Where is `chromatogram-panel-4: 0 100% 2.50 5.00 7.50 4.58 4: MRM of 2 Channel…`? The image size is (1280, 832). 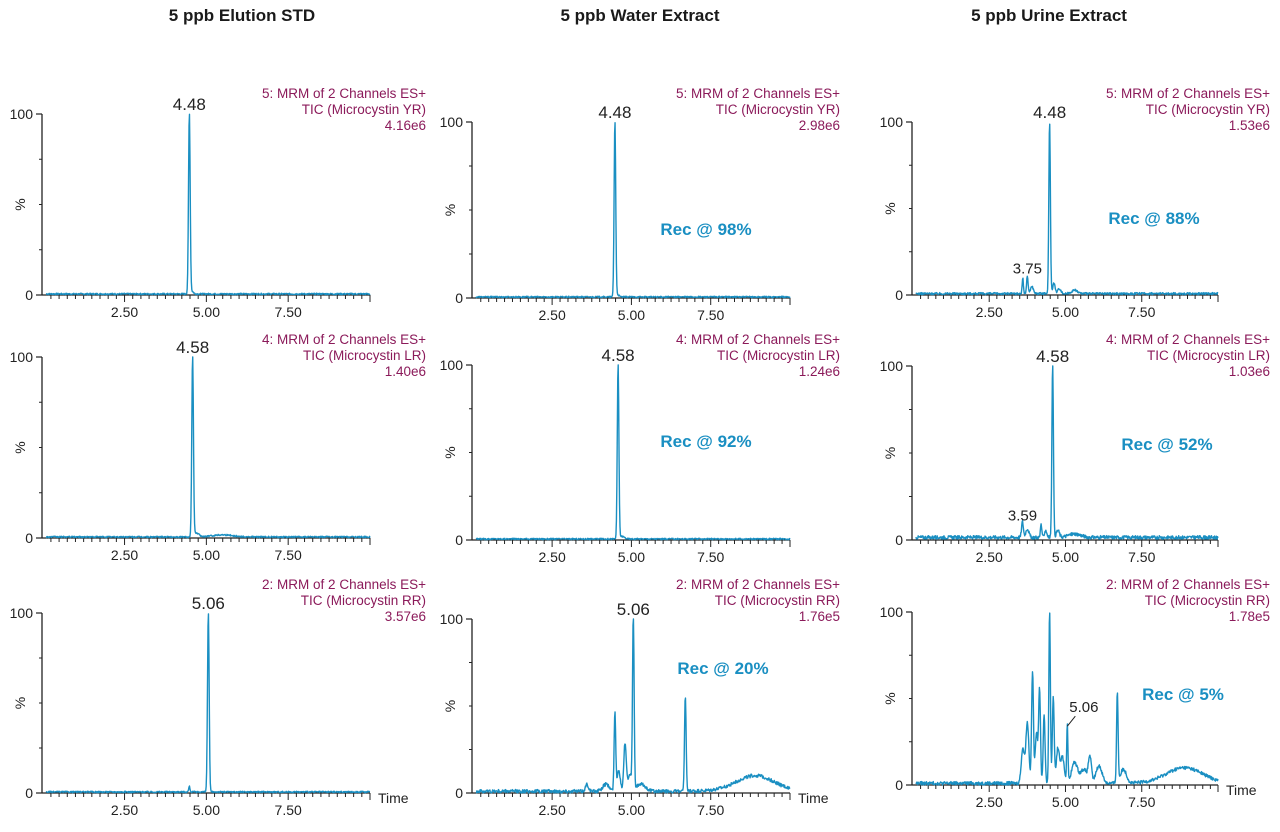
chromatogram-panel-4: 0 100% 2.50 5.00 7.50 4.58 4: MRM of 2 Channel… is located at coordinates (218, 447).